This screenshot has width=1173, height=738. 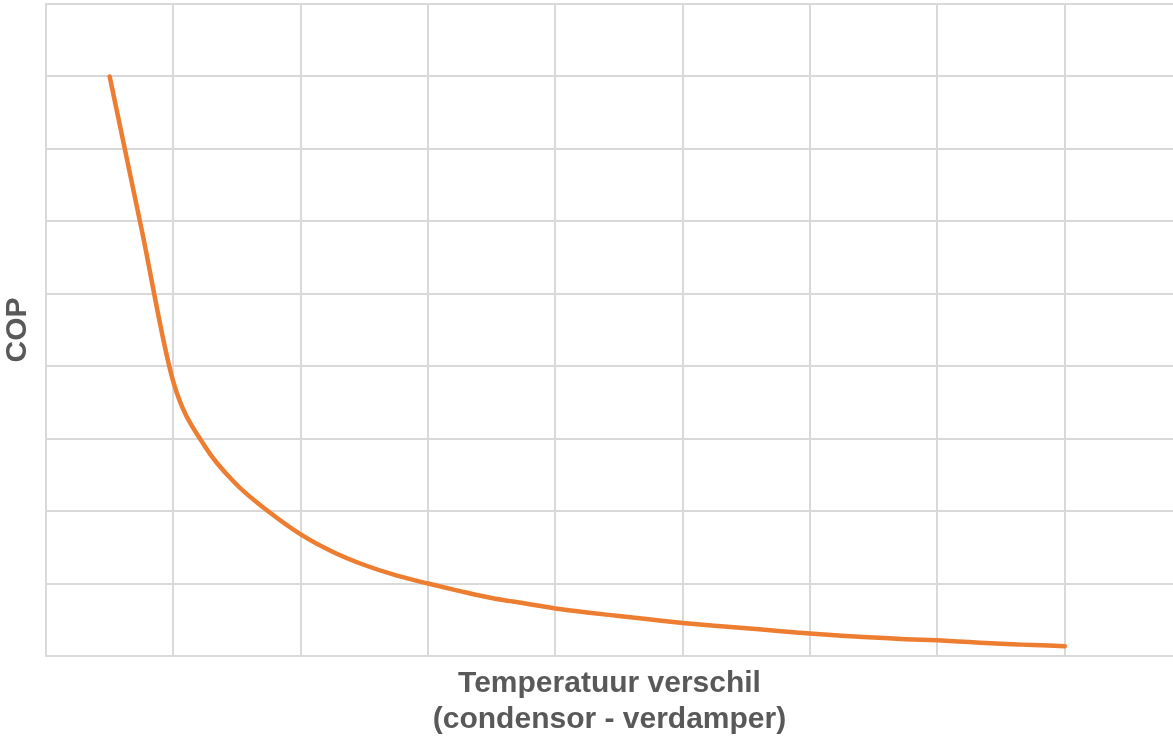 I want to click on x-axis-title: Temperatuur verschil (condensor - verdamper), so click(x=609, y=700).